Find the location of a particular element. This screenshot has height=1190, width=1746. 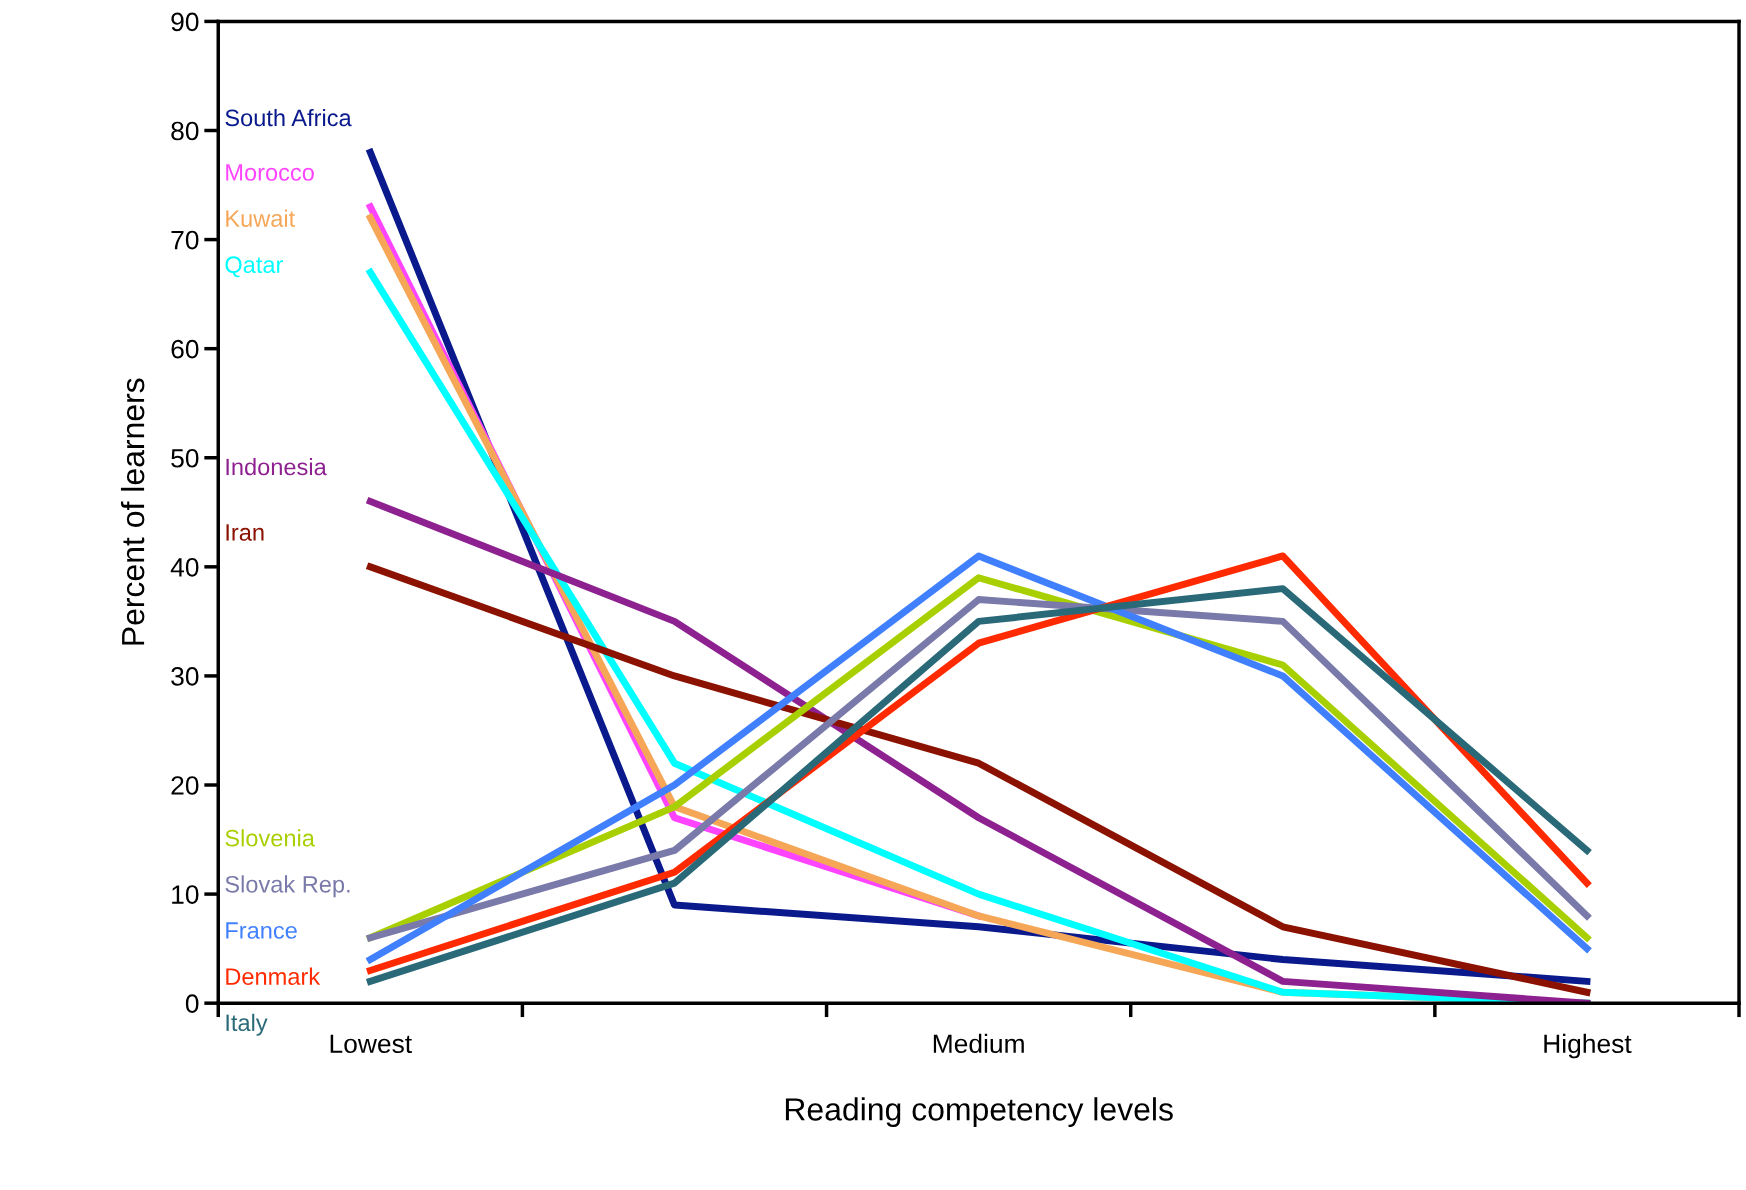

text: Qatar is located at coordinates (254, 267).